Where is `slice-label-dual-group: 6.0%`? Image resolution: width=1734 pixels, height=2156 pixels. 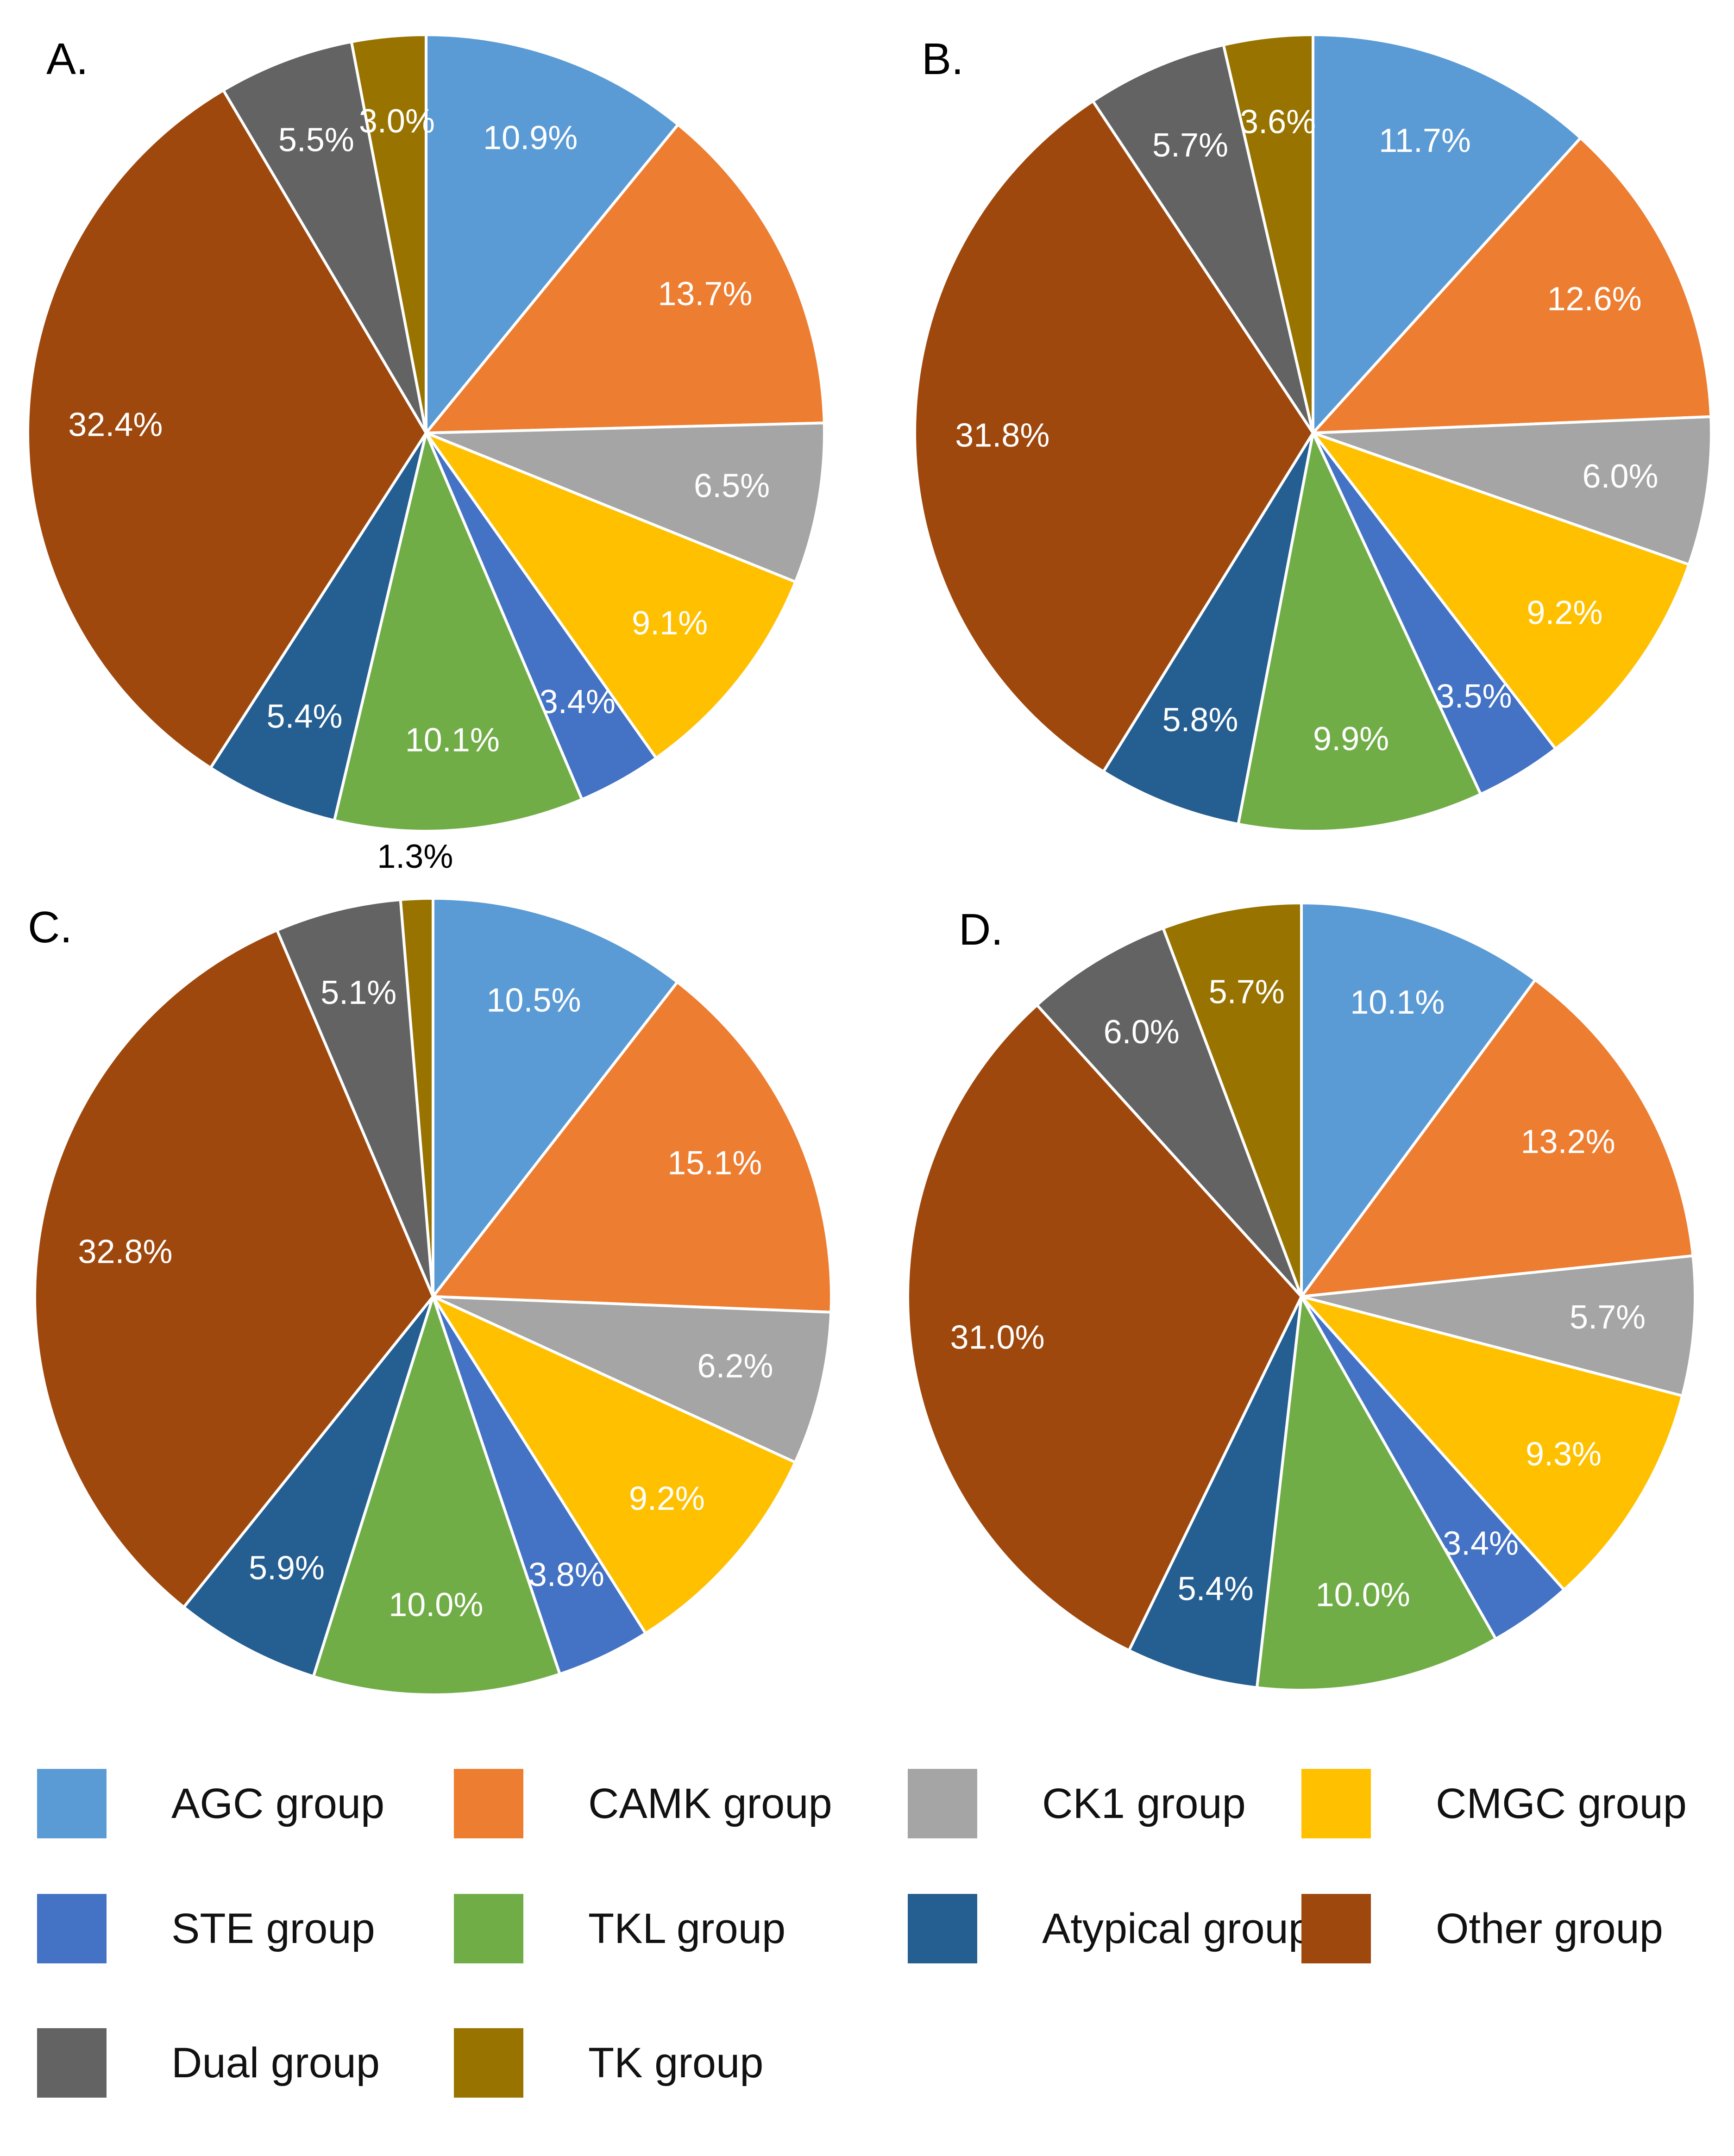 slice-label-dual-group: 6.0% is located at coordinates (1142, 1032).